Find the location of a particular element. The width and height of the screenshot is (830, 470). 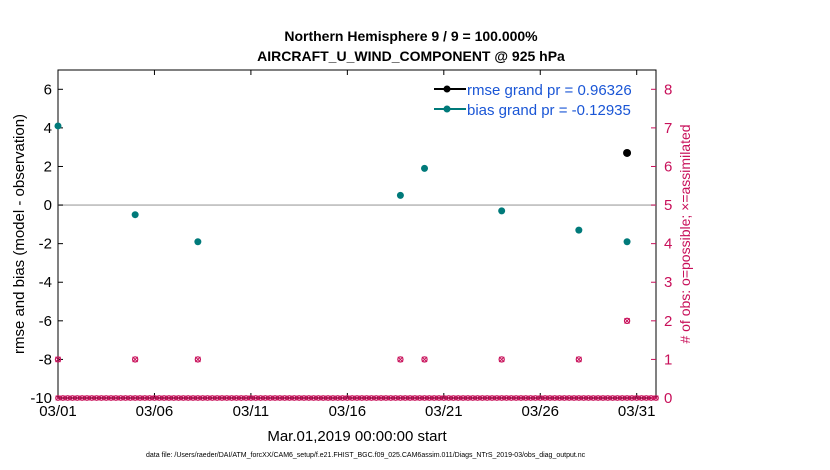

y-tick-label: -4 is located at coordinates (45, 282).